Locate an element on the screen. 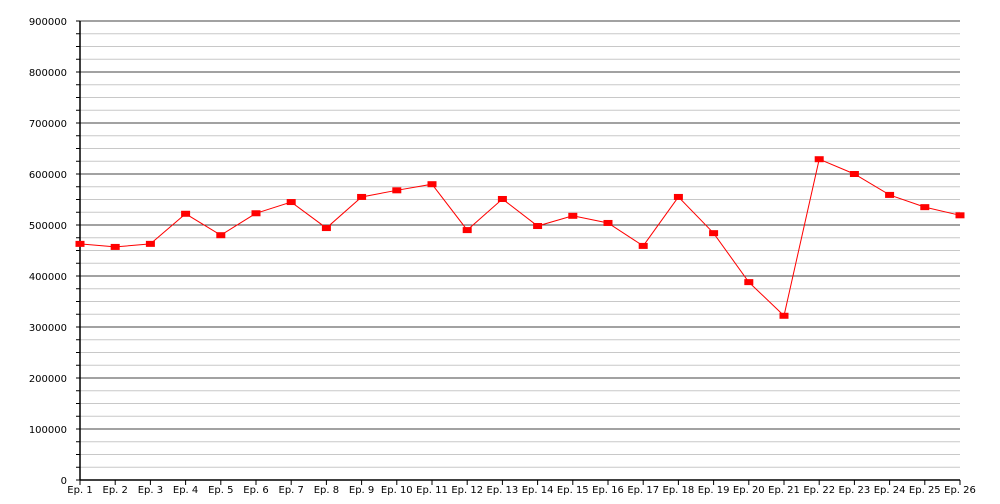 Image resolution: width=1000 pixels, height=504 pixels. x-tick-label: Ep. 16 is located at coordinates (608, 490).